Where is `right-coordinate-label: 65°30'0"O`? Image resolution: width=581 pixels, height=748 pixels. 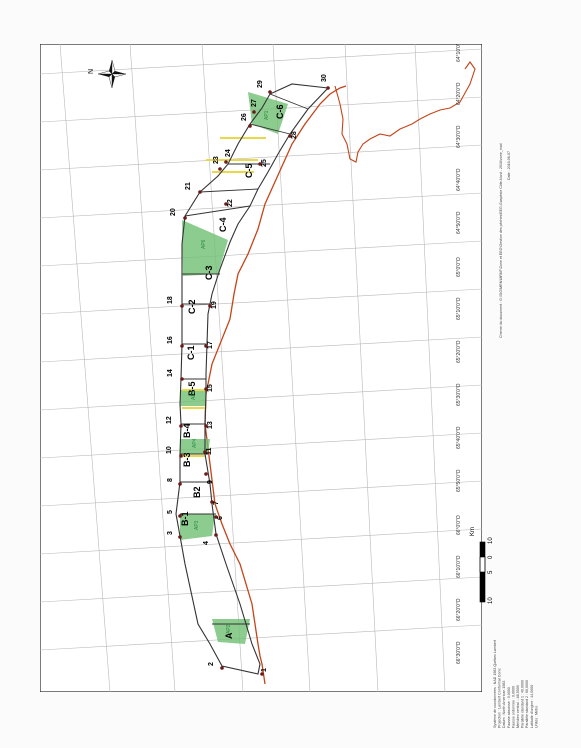
right-coordinate-label: 65°30'0"O is located at coordinates (459, 394).